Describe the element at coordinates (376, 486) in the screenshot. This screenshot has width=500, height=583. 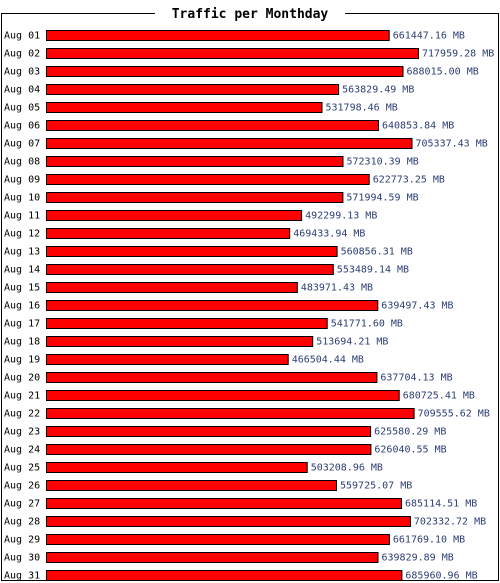
I see `value-label: 559725.07 MB` at that location.